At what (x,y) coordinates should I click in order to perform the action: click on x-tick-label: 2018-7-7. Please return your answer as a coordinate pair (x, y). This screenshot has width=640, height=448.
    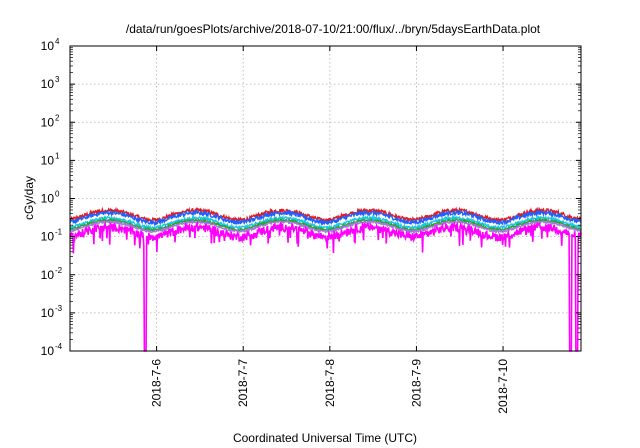
    Looking at the image, I should click on (243, 383).